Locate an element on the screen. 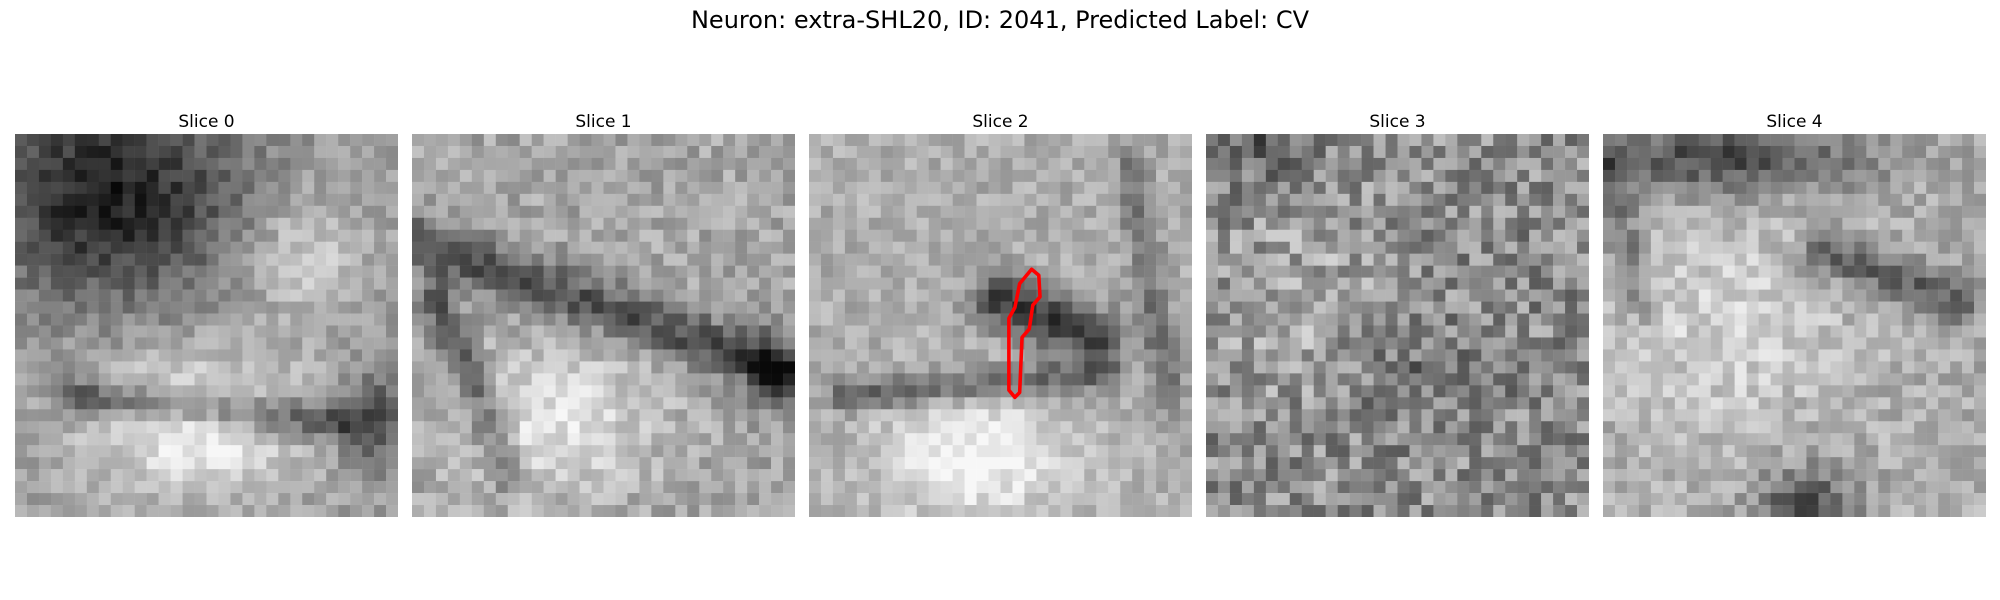  slice-panel-3: Slice 3 is located at coordinates (1397, 313).